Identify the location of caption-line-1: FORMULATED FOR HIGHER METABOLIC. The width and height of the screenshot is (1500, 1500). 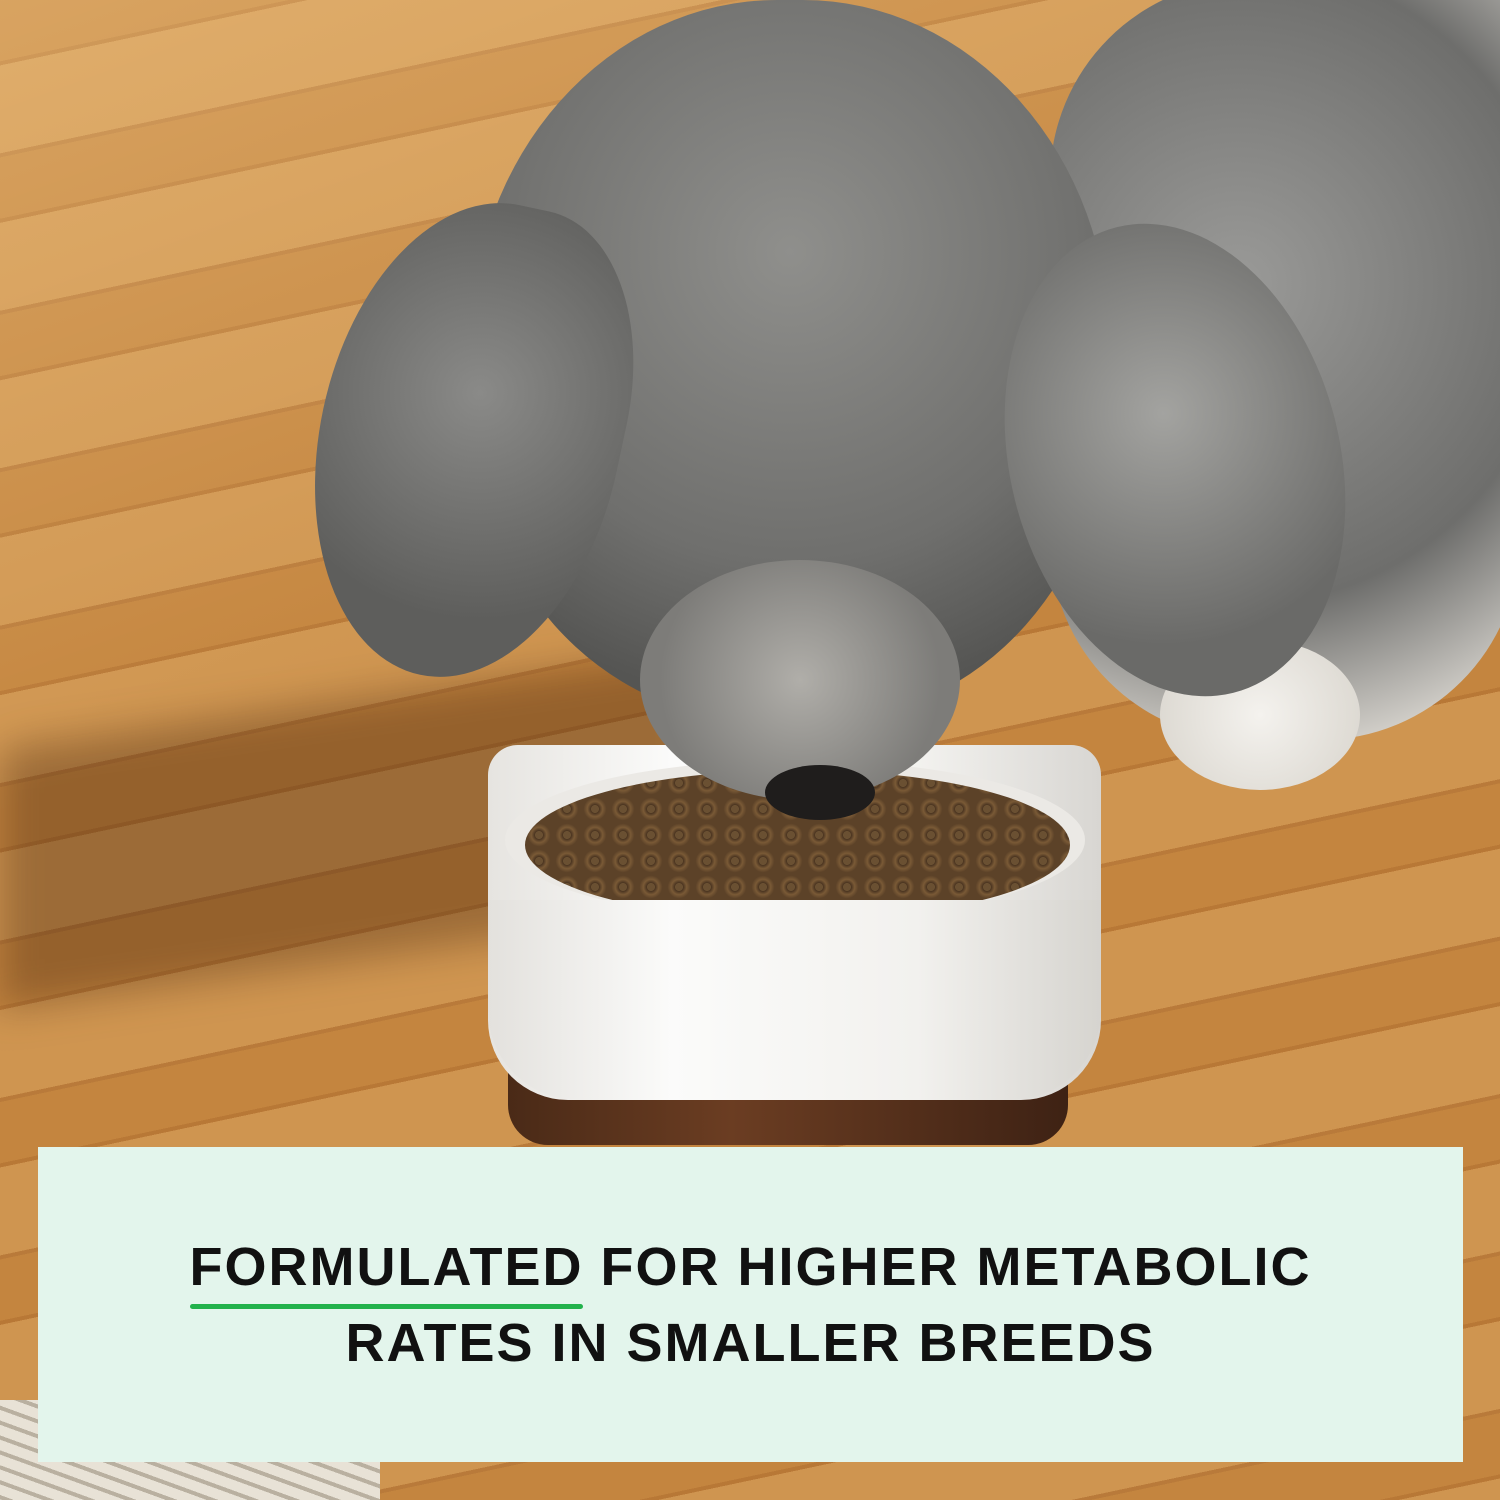
(750, 1269).